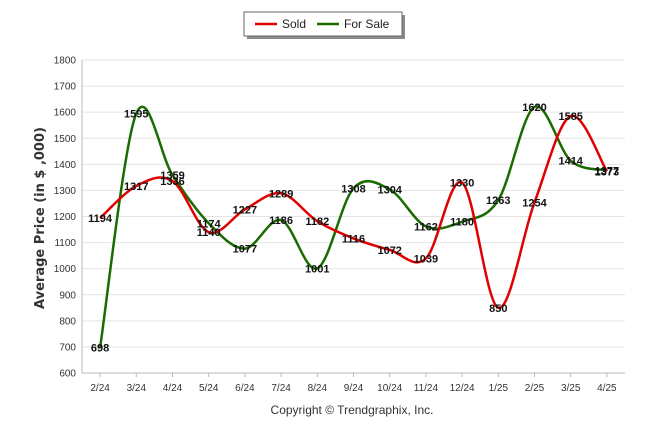 The height and width of the screenshot is (434, 646). What do you see at coordinates (65, 113) in the screenshot?
I see `y-tick-label: 1600` at bounding box center [65, 113].